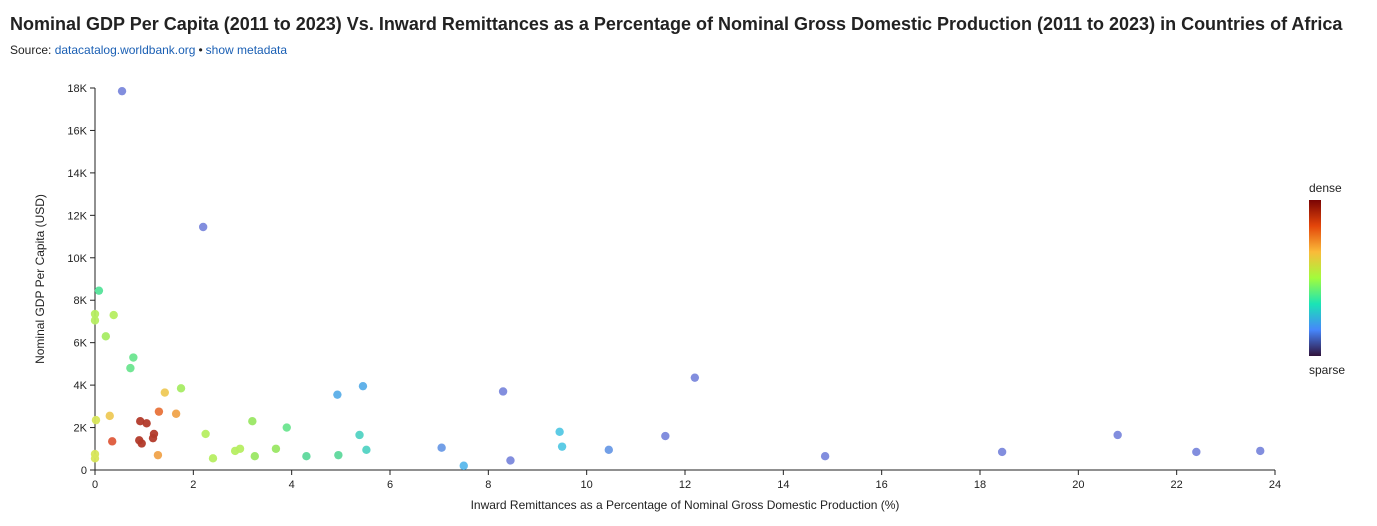 The width and height of the screenshot is (1377, 526). I want to click on y-tick-label: 2K, so click(81, 429).